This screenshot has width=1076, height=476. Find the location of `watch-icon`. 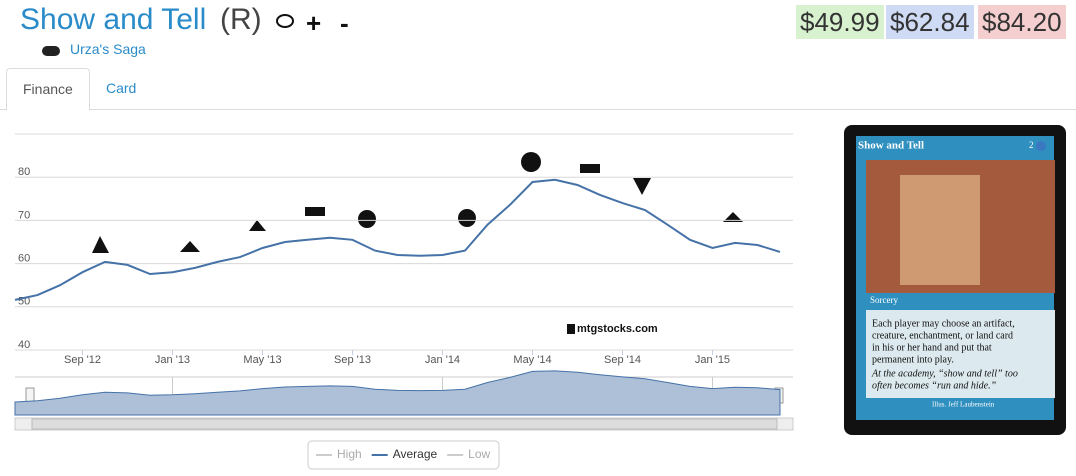

watch-icon is located at coordinates (285, 21).